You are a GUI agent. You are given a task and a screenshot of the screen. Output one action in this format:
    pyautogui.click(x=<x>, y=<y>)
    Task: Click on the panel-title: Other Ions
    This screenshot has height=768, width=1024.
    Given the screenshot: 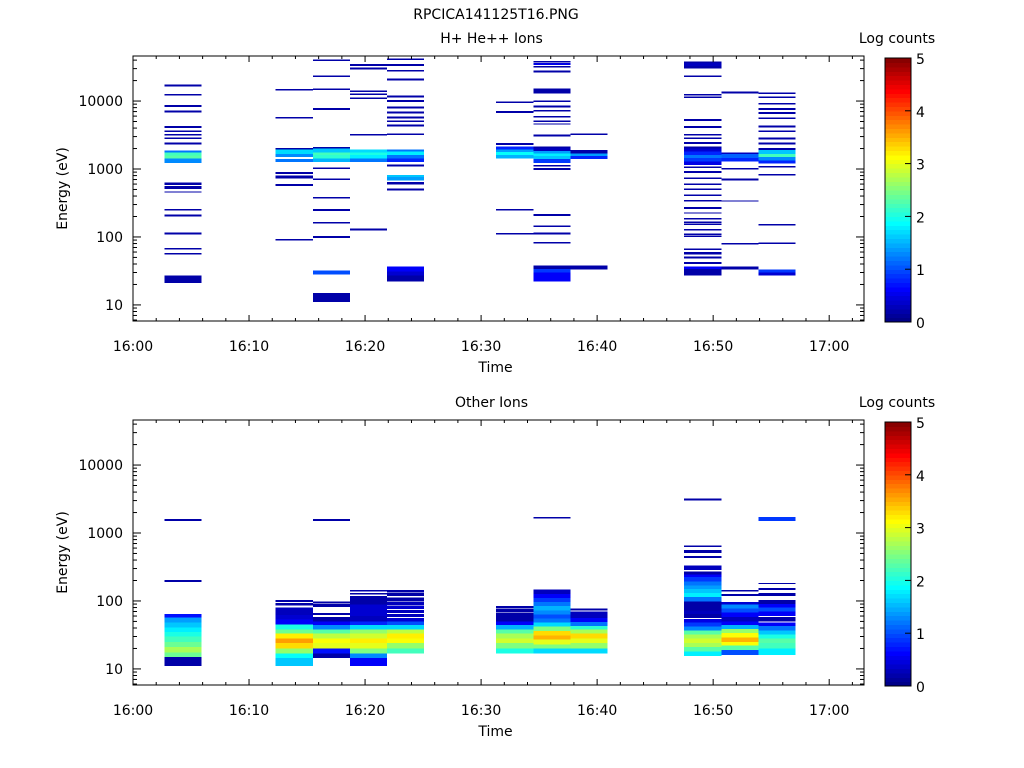 What is the action you would take?
    pyautogui.click(x=491, y=403)
    